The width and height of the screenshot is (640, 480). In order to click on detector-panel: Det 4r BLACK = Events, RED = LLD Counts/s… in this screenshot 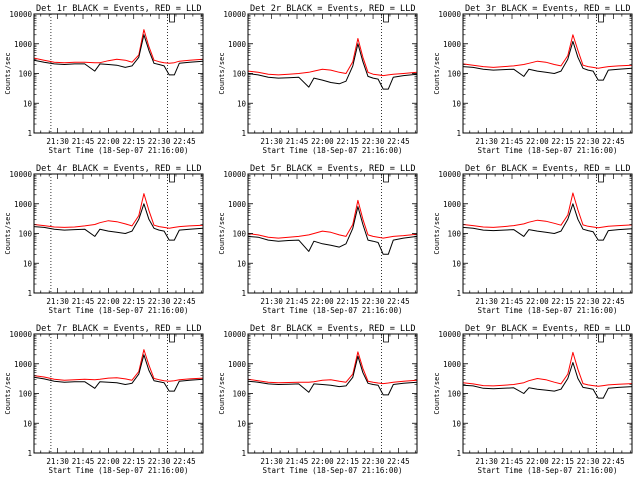, I will do `click(104, 239)`.